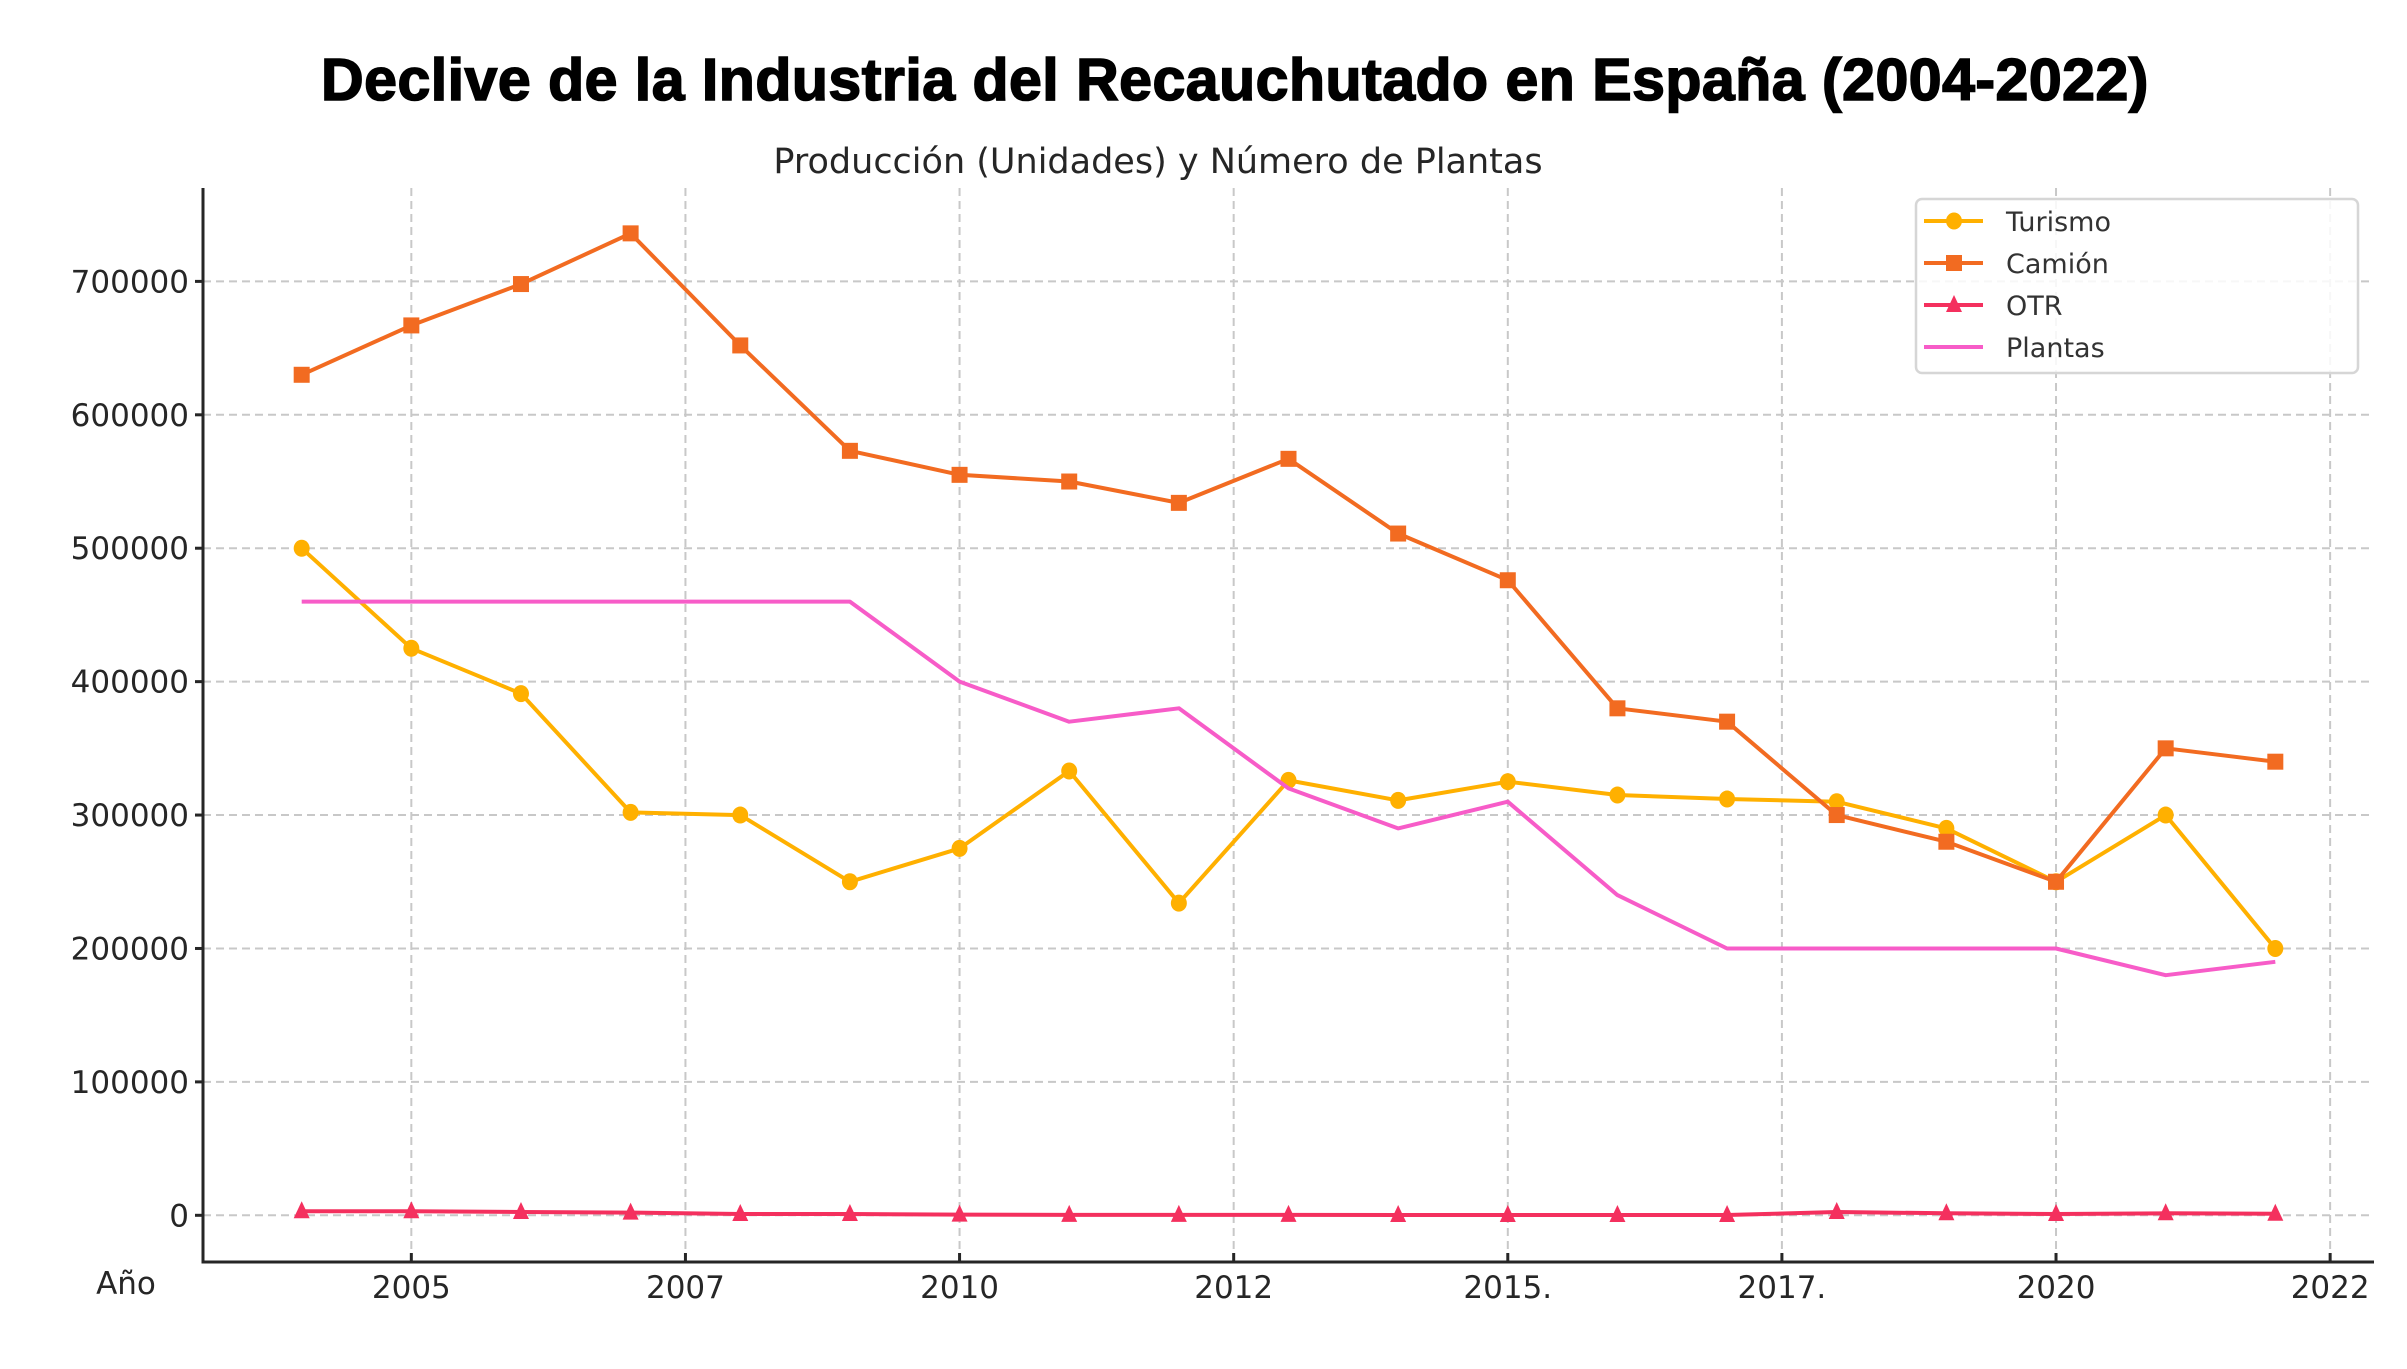 The image size is (2407, 1369). I want to click on legend-label-otr: OTR, so click(2034, 306).